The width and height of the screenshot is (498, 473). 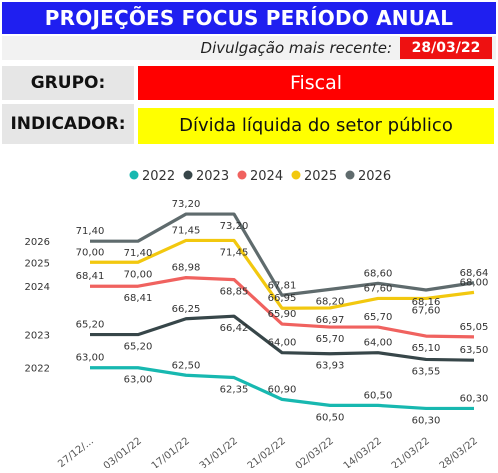 What do you see at coordinates (267, 452) in the screenshot?
I see `x-tick-label-4: 21/02/22` at bounding box center [267, 452].